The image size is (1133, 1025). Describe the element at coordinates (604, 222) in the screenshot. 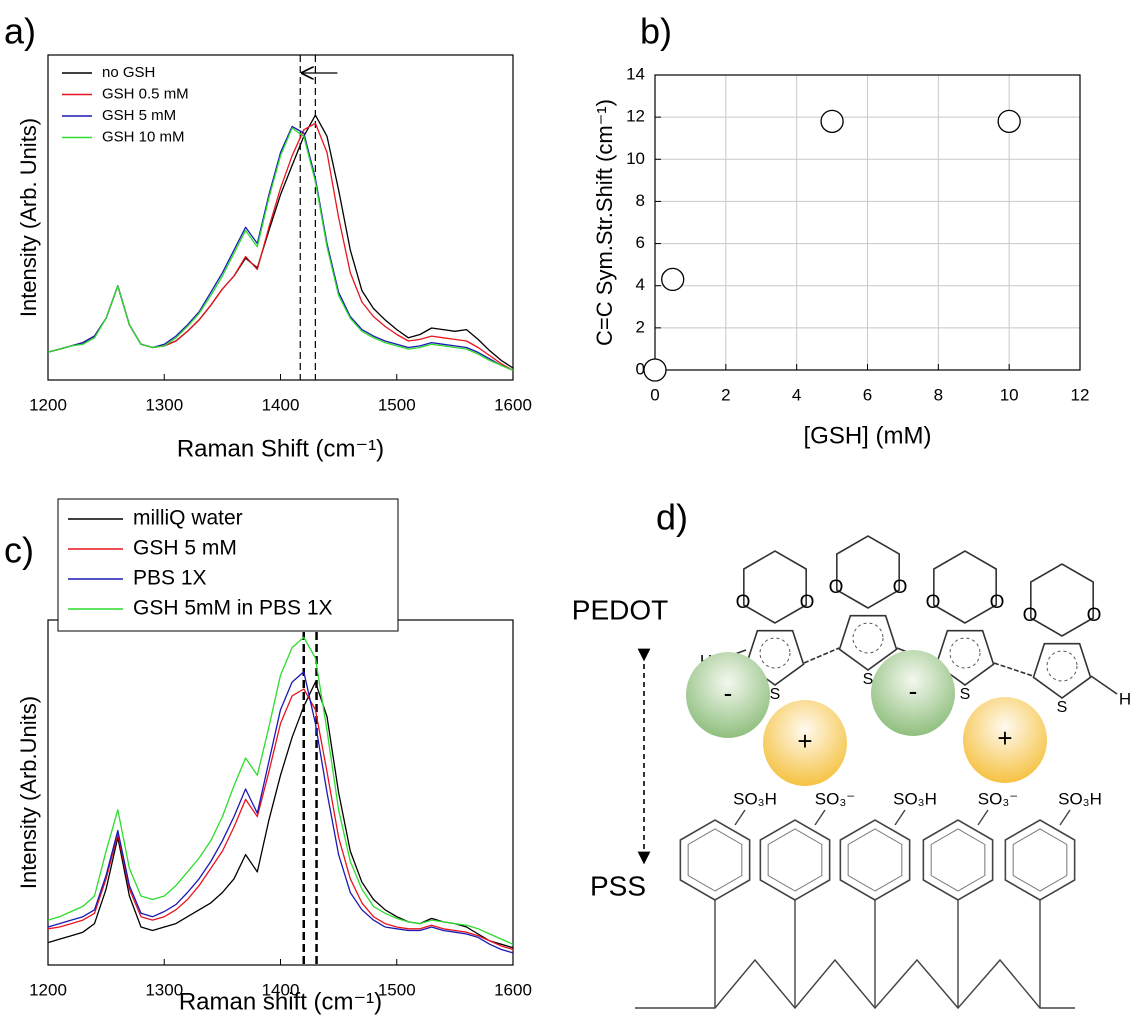

I see `y-axis-label: C=C Sym.Str.Shift (cm⁻¹)` at that location.